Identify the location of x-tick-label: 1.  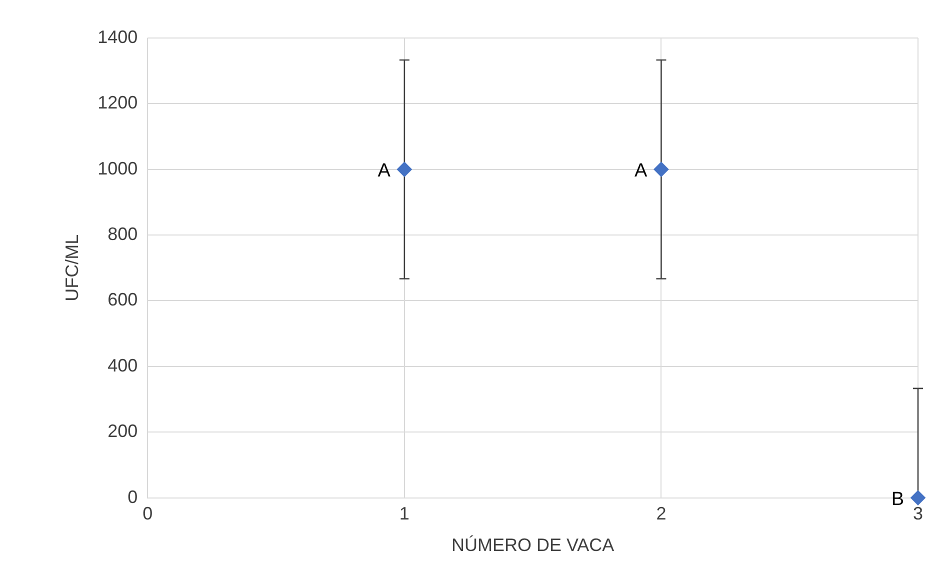
(404, 514).